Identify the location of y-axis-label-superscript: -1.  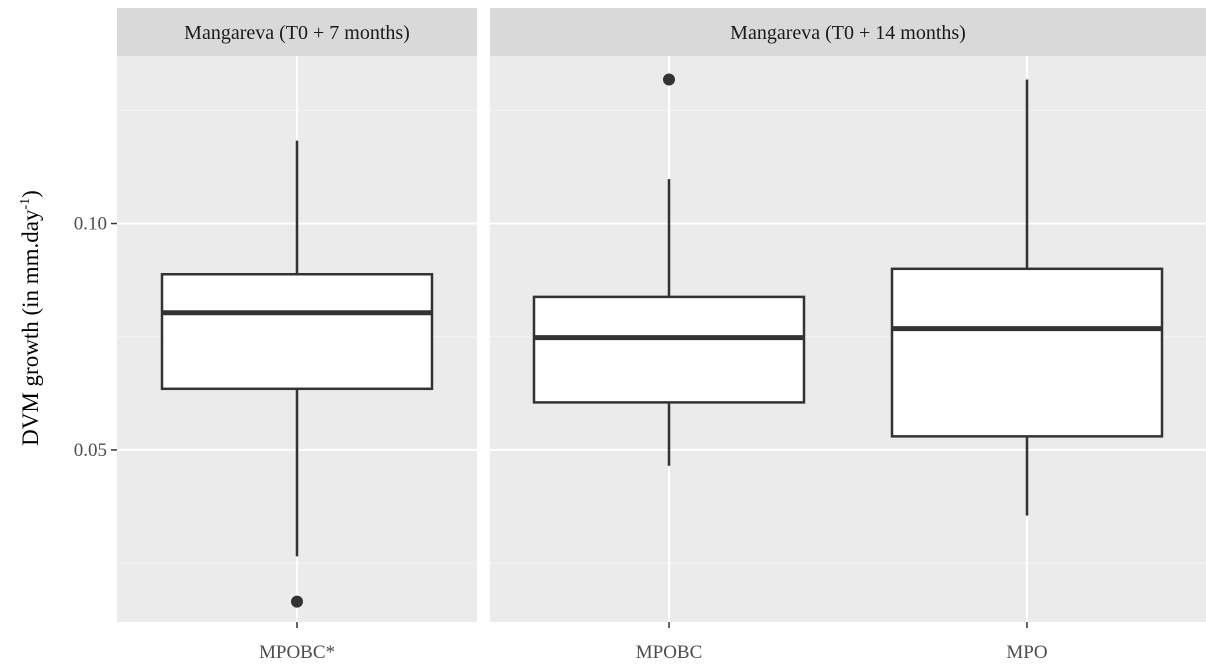
(25, 204).